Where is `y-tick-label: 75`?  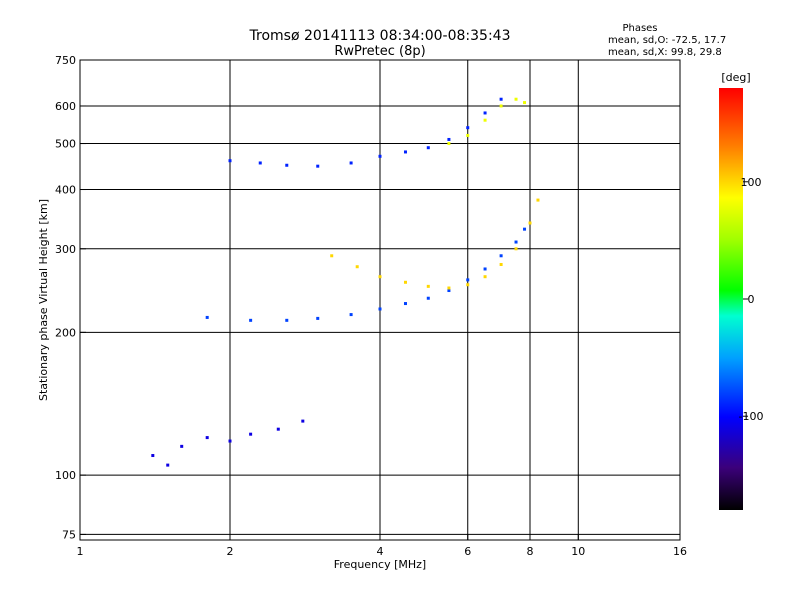
y-tick-label: 75 is located at coordinates (69, 534).